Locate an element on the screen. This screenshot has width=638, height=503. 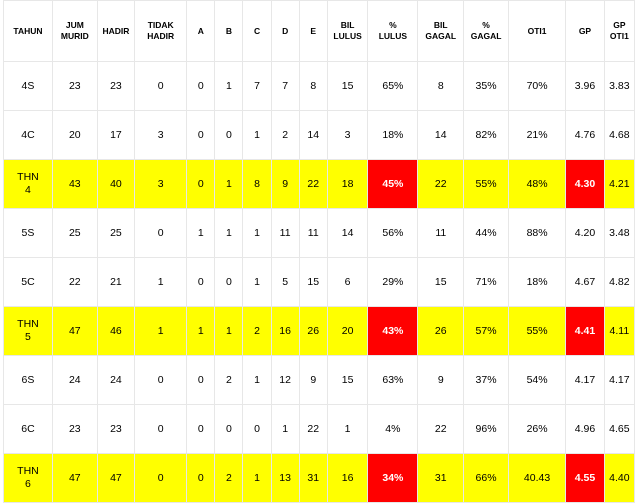
cell-tahun: THN 6 is located at coordinates (28, 478).